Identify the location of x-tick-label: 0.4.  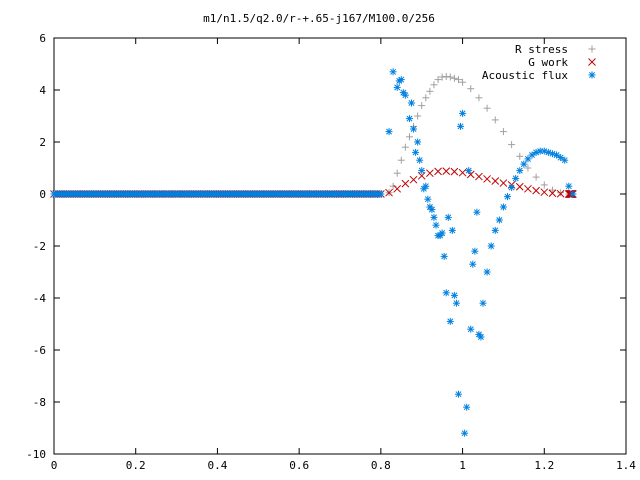
(217, 465).